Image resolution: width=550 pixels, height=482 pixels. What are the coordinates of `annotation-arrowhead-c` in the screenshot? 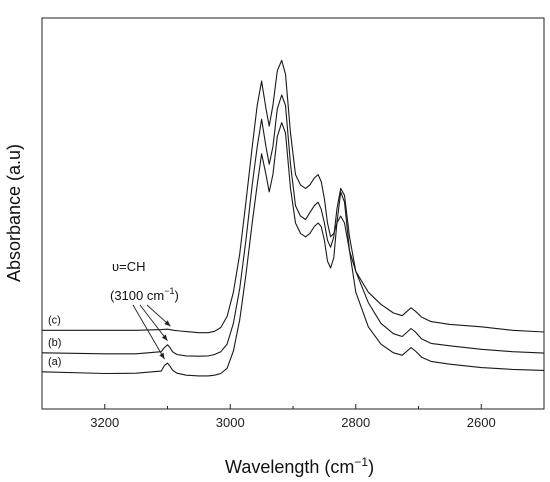 It's located at (167, 323).